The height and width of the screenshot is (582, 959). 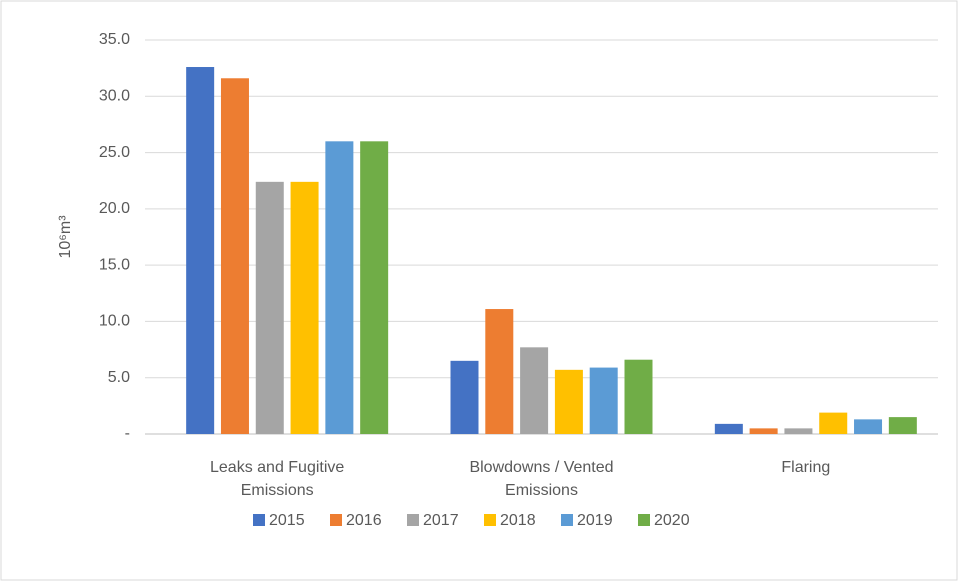 I want to click on y-tick-label: 35.0, so click(x=114, y=39).